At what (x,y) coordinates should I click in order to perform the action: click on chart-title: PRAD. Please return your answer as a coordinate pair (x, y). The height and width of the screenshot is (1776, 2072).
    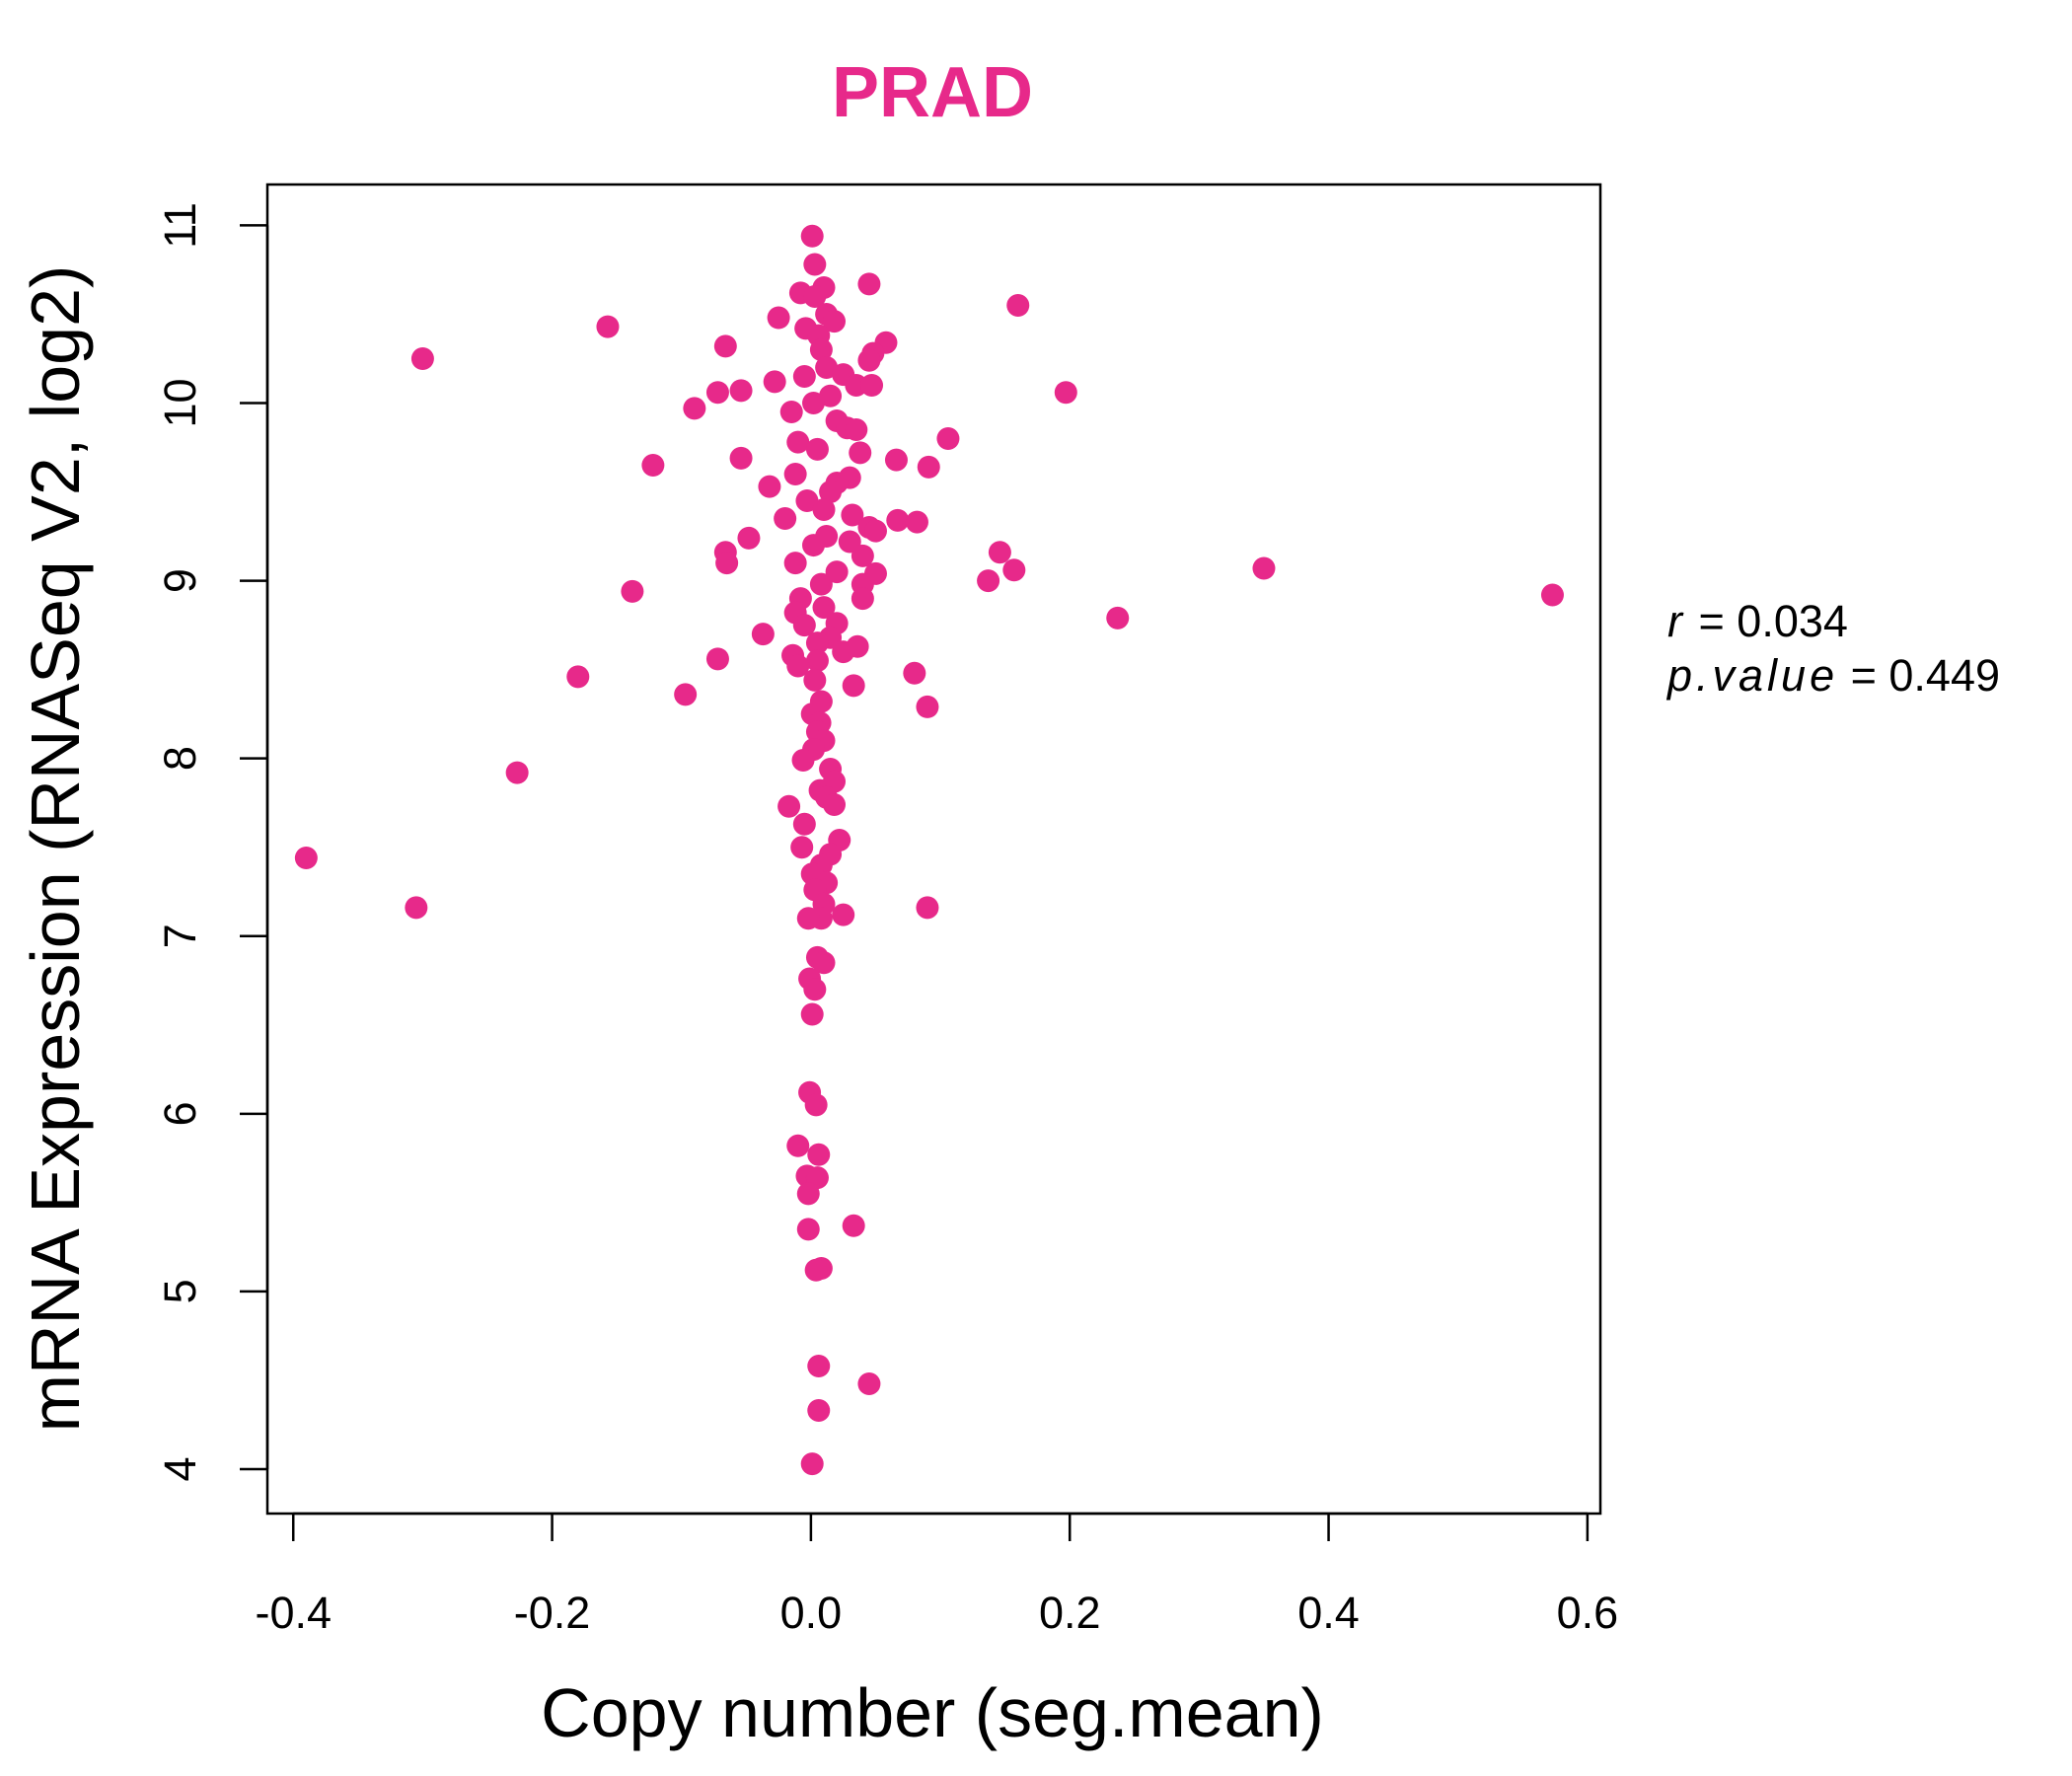
    Looking at the image, I should click on (933, 93).